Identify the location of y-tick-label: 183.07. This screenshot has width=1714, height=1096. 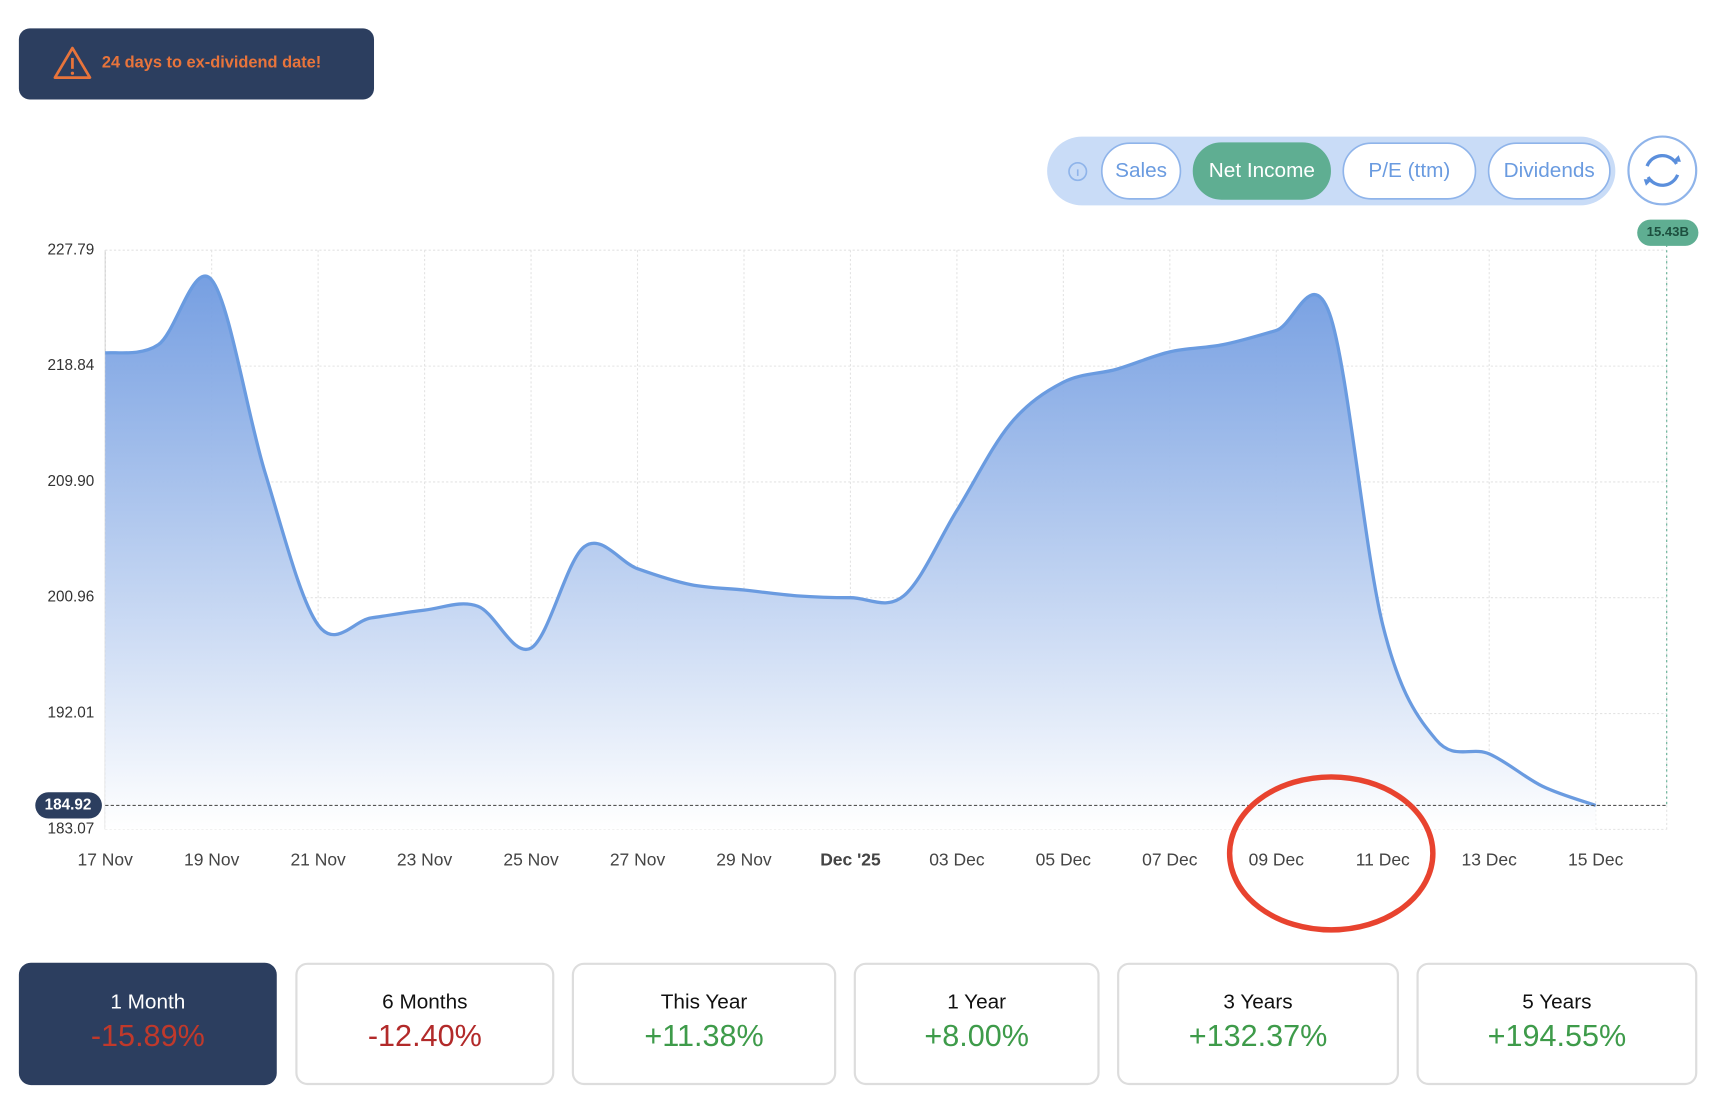
(71, 828).